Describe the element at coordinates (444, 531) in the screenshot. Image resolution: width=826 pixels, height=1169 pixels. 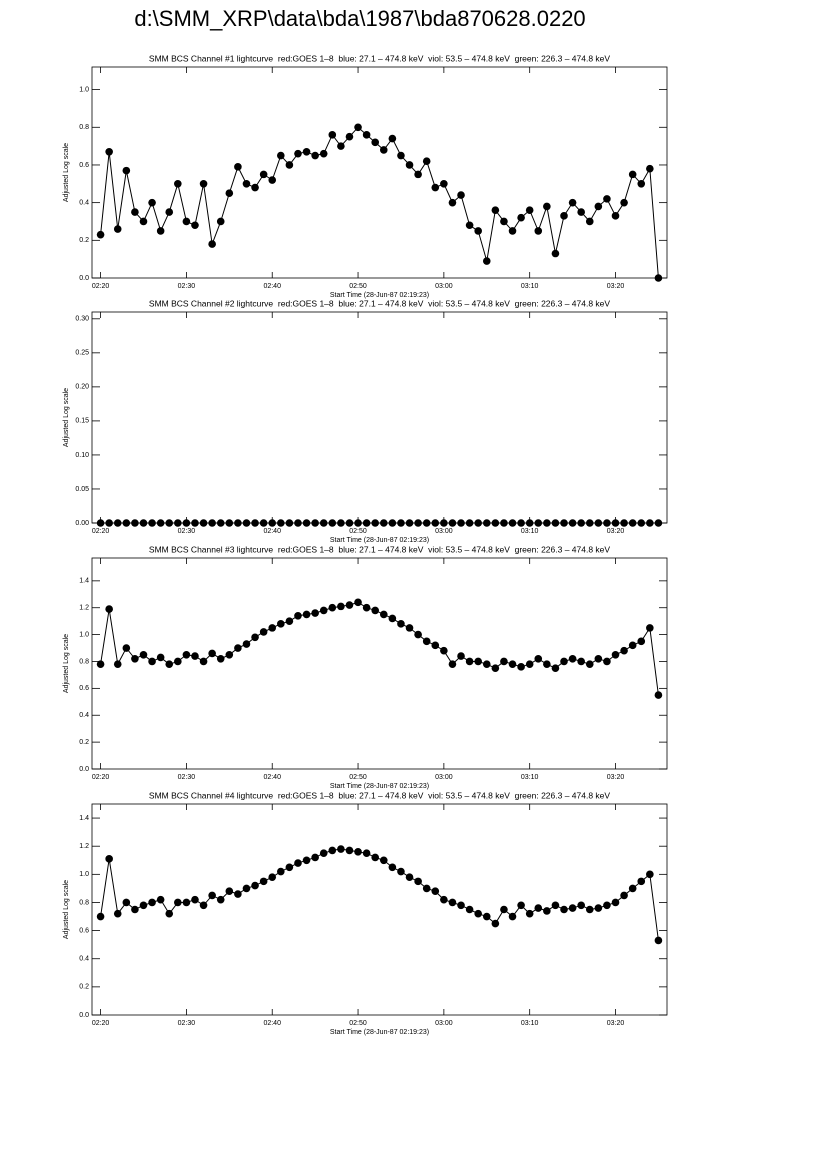
I see `x-tick-label: 03:00` at that location.